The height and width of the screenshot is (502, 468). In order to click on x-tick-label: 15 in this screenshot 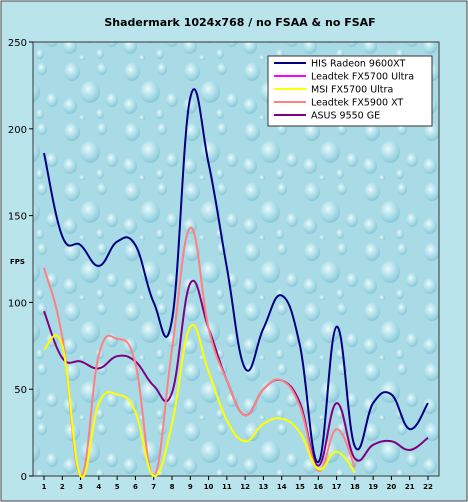, I will do `click(300, 487)`.